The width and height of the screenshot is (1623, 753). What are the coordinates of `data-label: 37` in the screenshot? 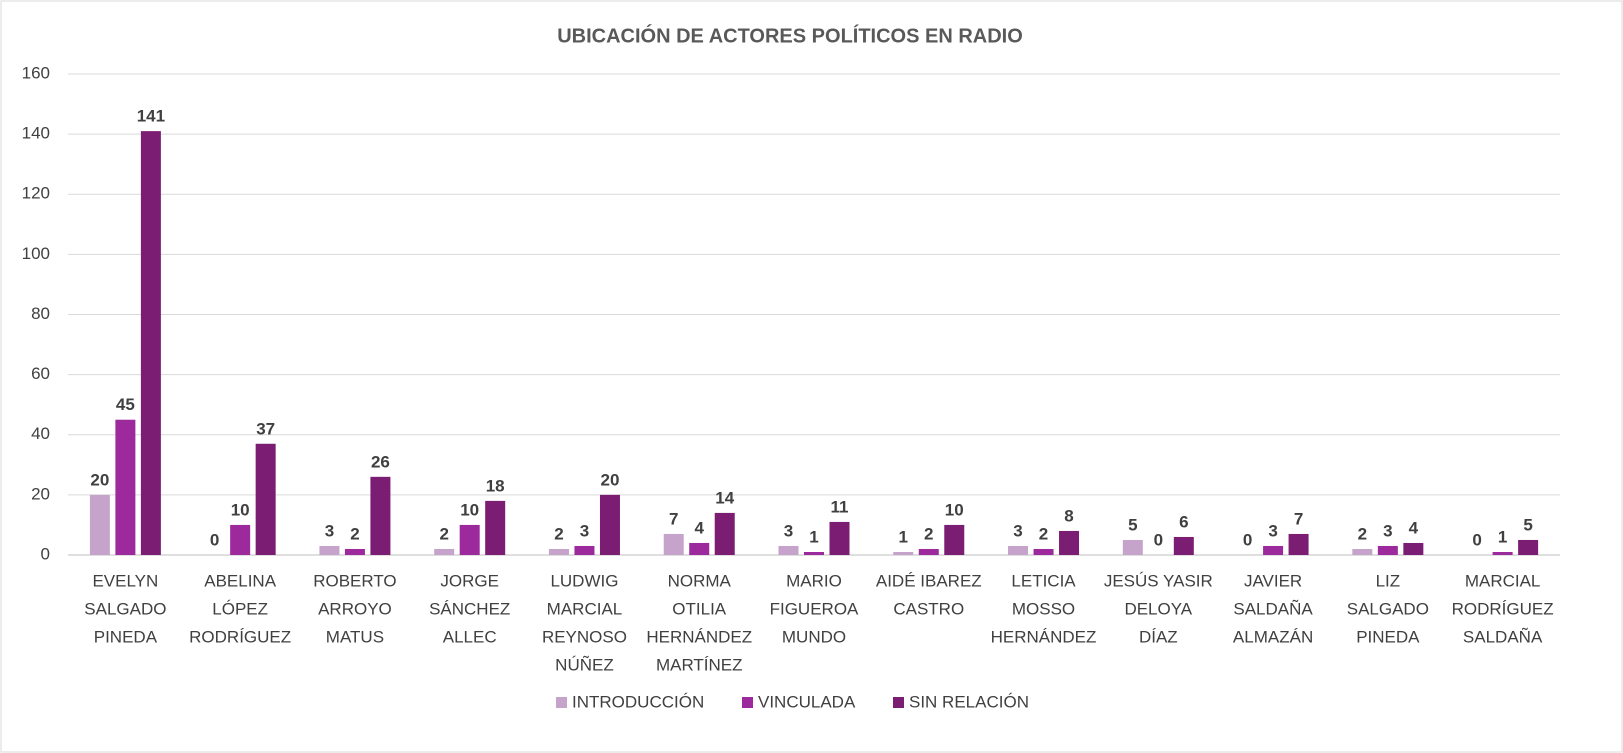 It's located at (265, 428).